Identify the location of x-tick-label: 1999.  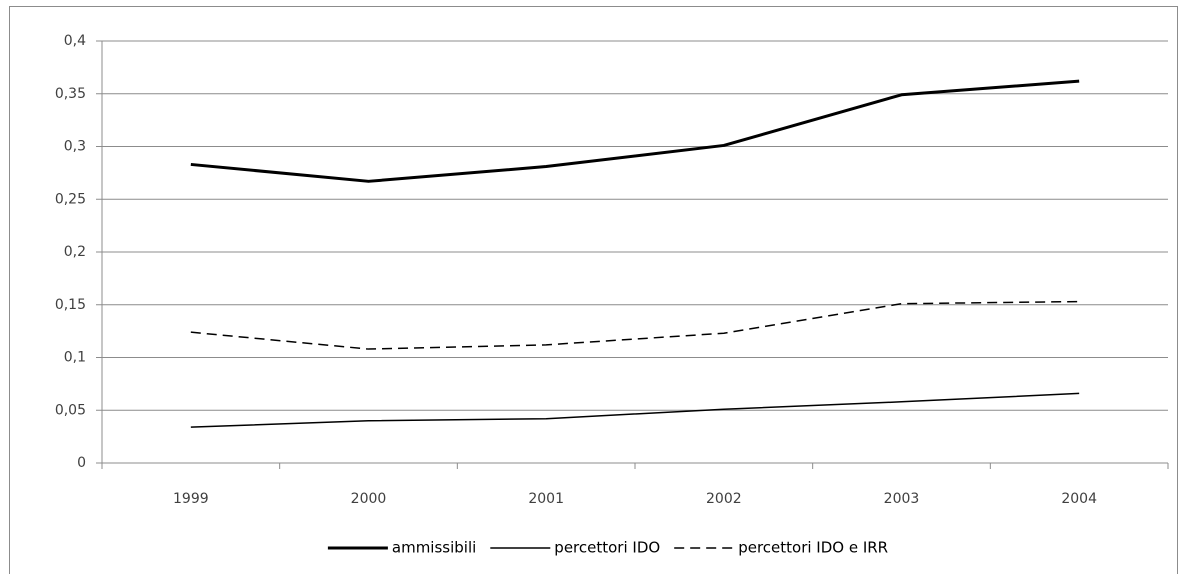
(191, 499).